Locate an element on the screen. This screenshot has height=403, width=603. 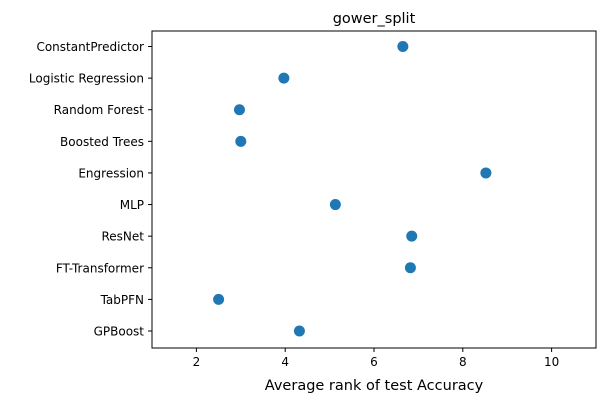
x-axis-label: Average rank of test Accuracy is located at coordinates (374, 386).